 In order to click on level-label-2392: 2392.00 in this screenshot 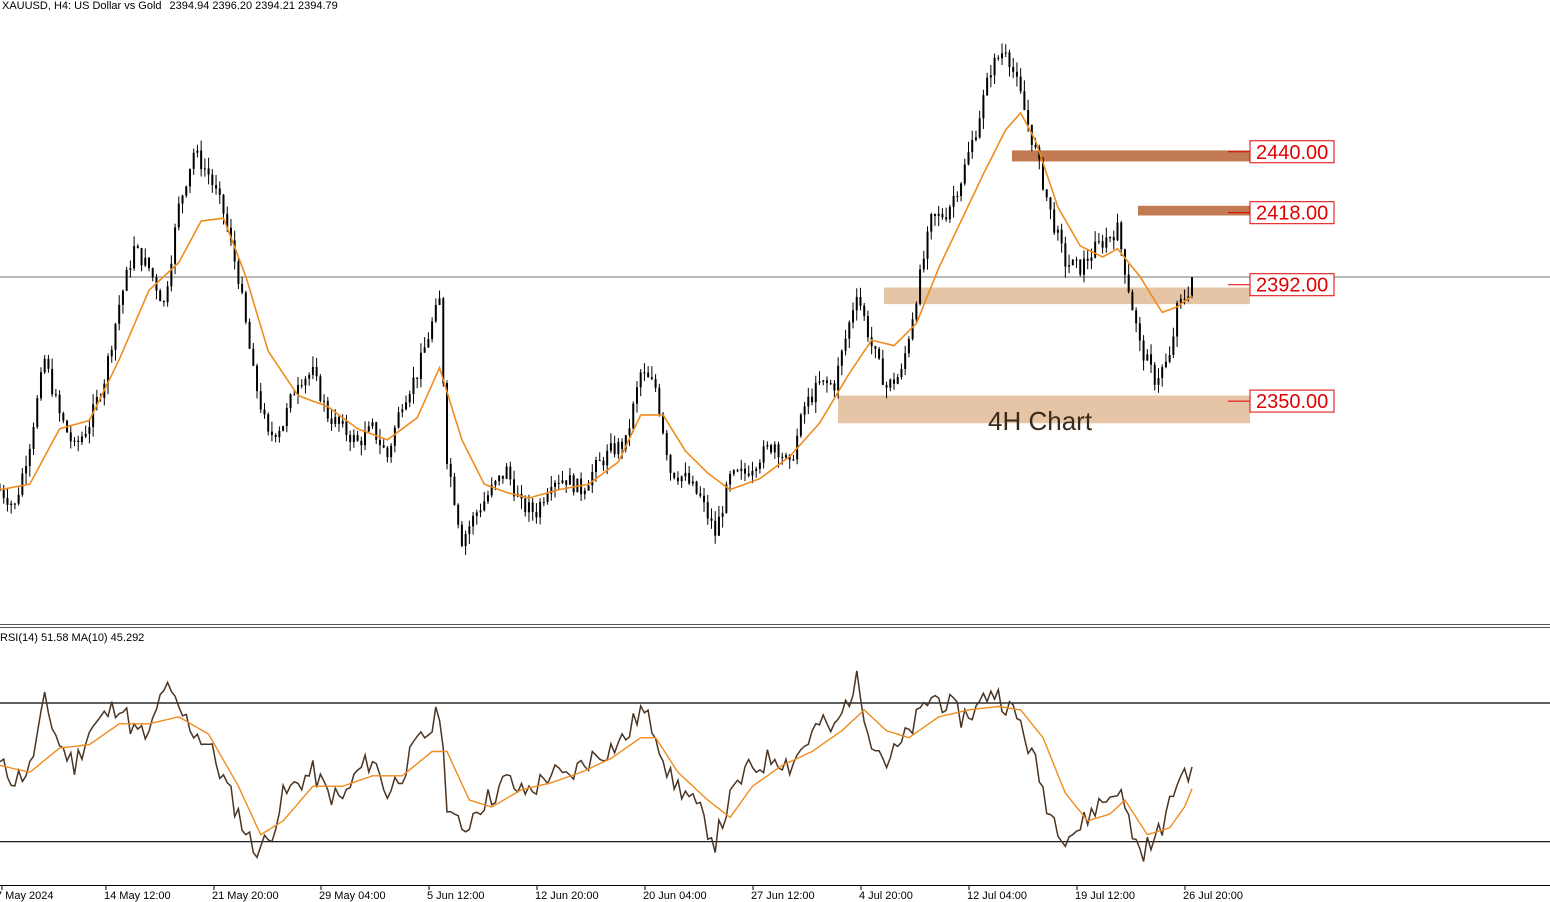, I will do `click(1292, 285)`.